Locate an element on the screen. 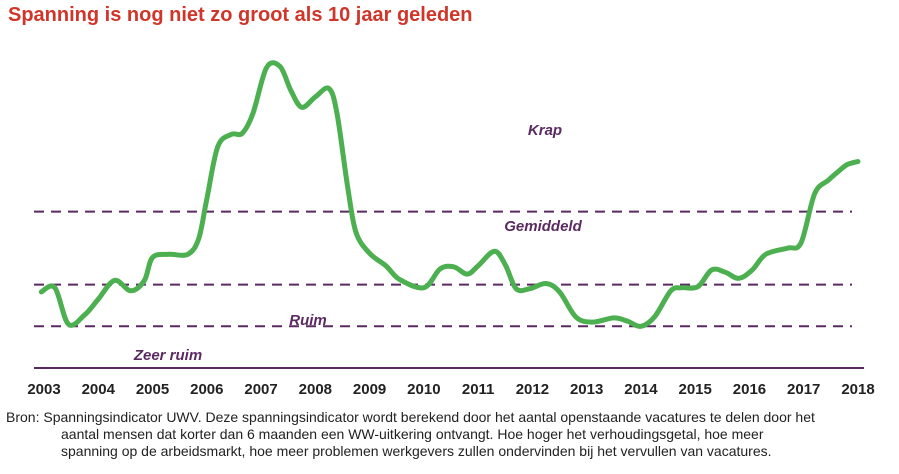 The image size is (899, 474). x-tick-label-2004: 2004 is located at coordinates (99, 389).